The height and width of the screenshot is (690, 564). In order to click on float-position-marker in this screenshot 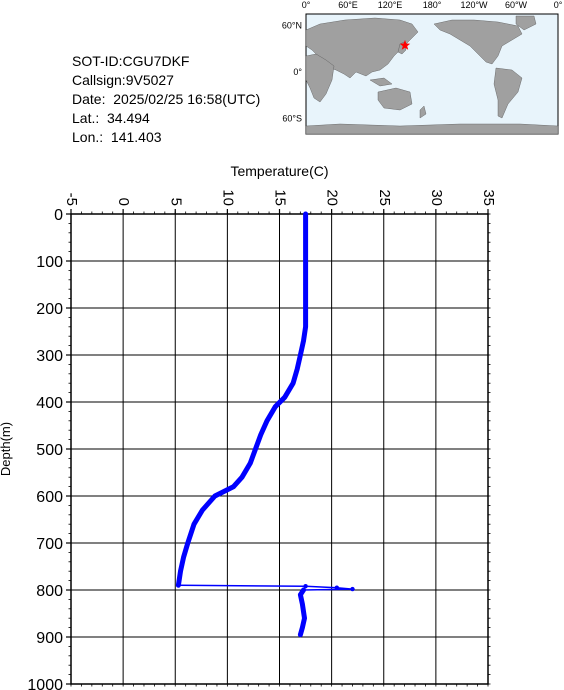, I will do `click(405, 44)`.